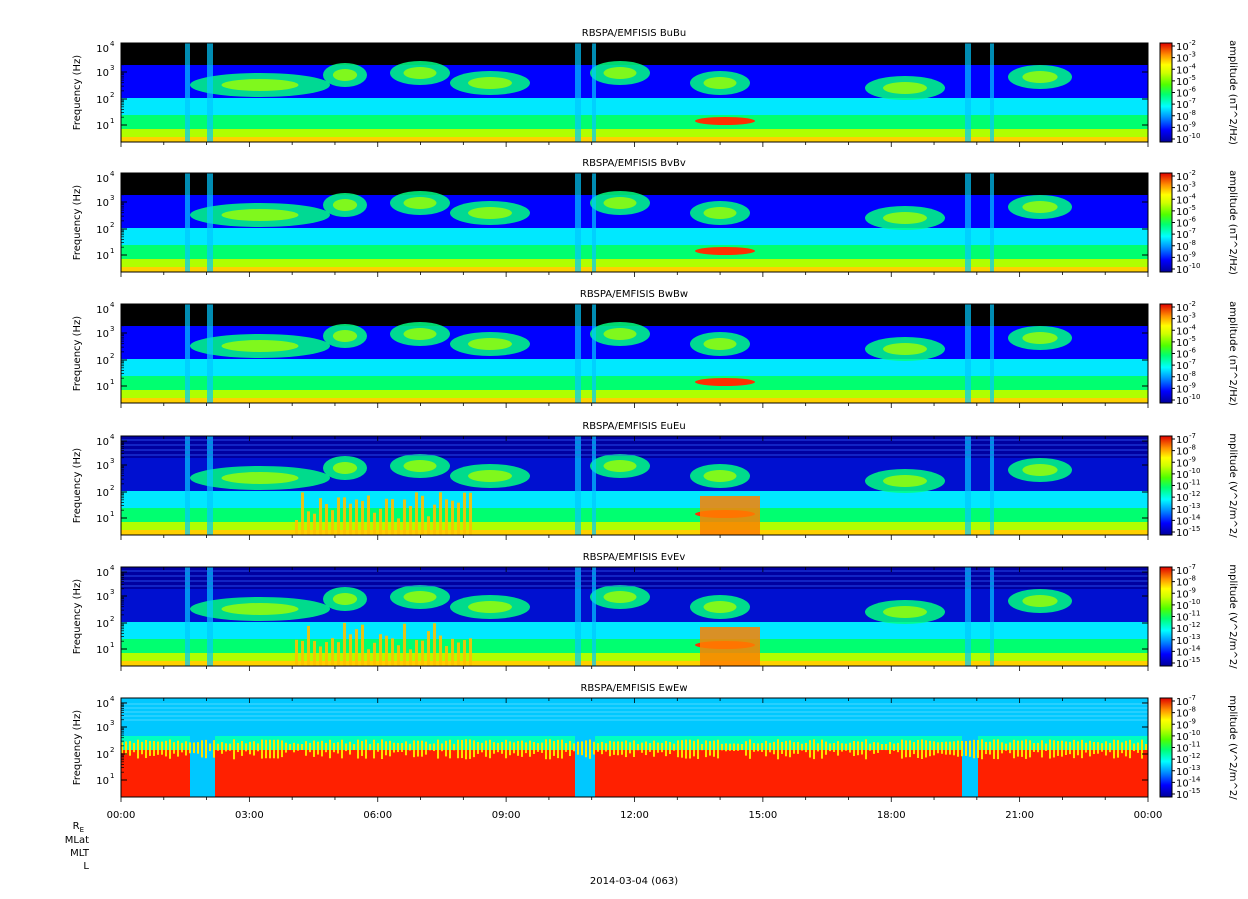  Describe the element at coordinates (112, 198) in the screenshot. I see `y-tick-exponent: 3` at that location.